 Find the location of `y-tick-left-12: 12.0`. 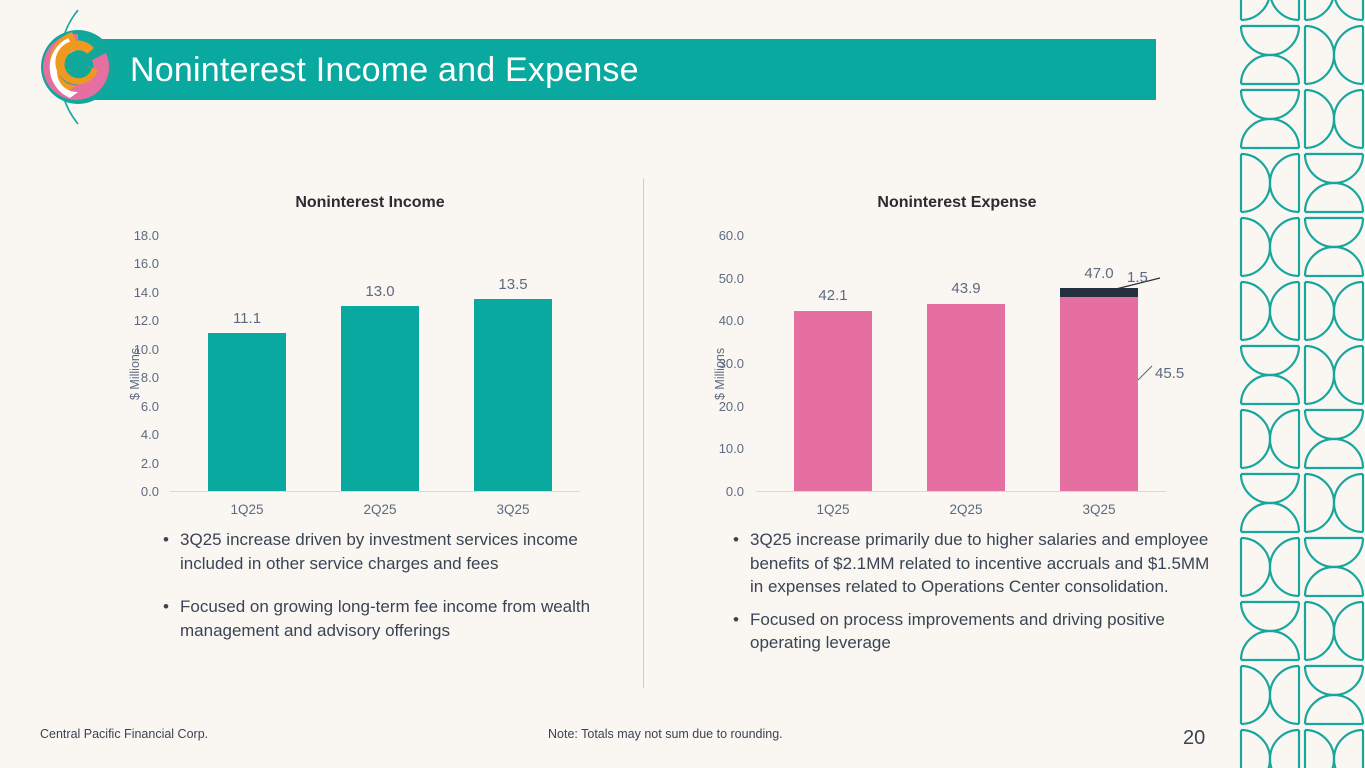

y-tick-left-12: 12.0 is located at coordinates (146, 320).